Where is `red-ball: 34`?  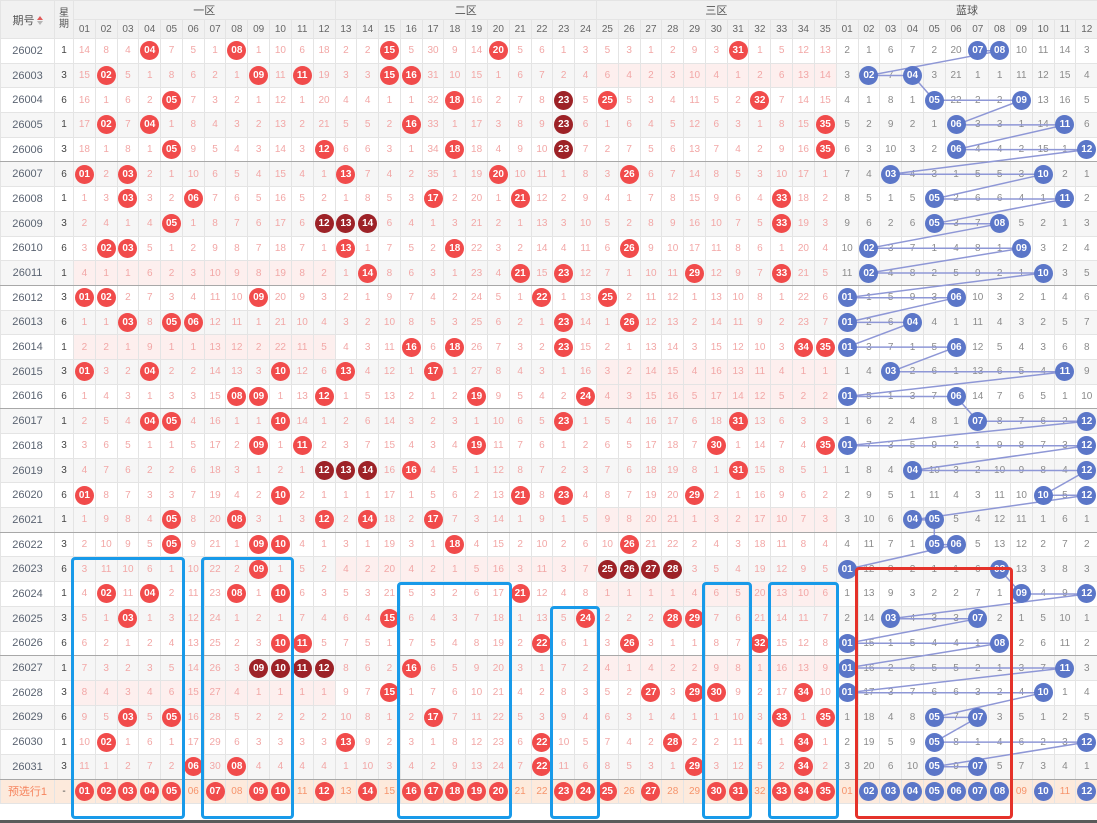 red-ball: 34 is located at coordinates (803, 791).